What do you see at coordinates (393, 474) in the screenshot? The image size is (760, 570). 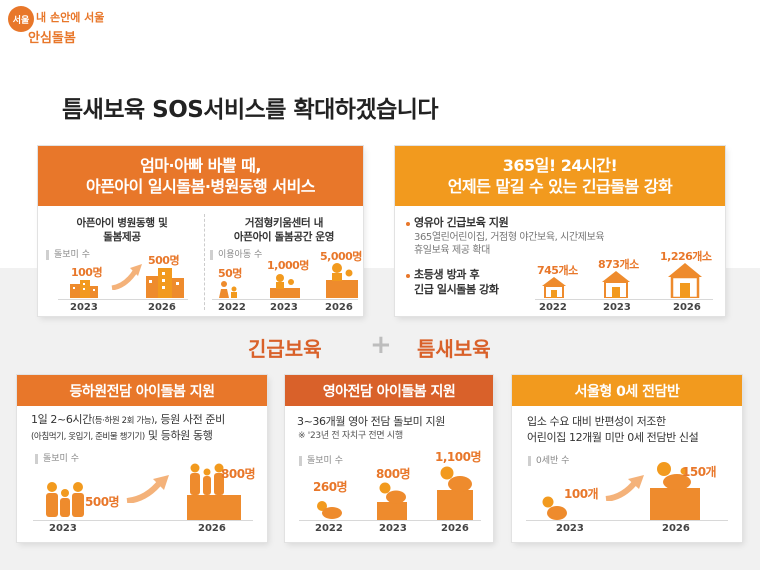 I see `card4-value-2023: 800명` at bounding box center [393, 474].